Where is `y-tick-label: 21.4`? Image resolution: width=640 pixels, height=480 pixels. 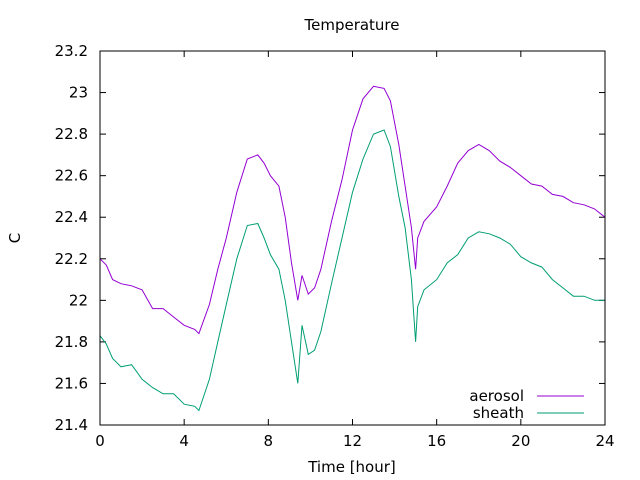 y-tick-label: 21.4 is located at coordinates (71, 425).